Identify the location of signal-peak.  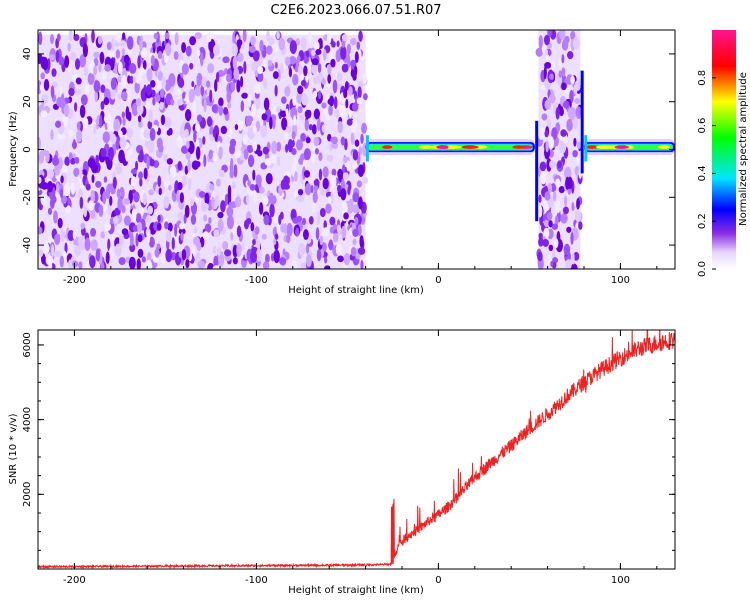
(470, 147).